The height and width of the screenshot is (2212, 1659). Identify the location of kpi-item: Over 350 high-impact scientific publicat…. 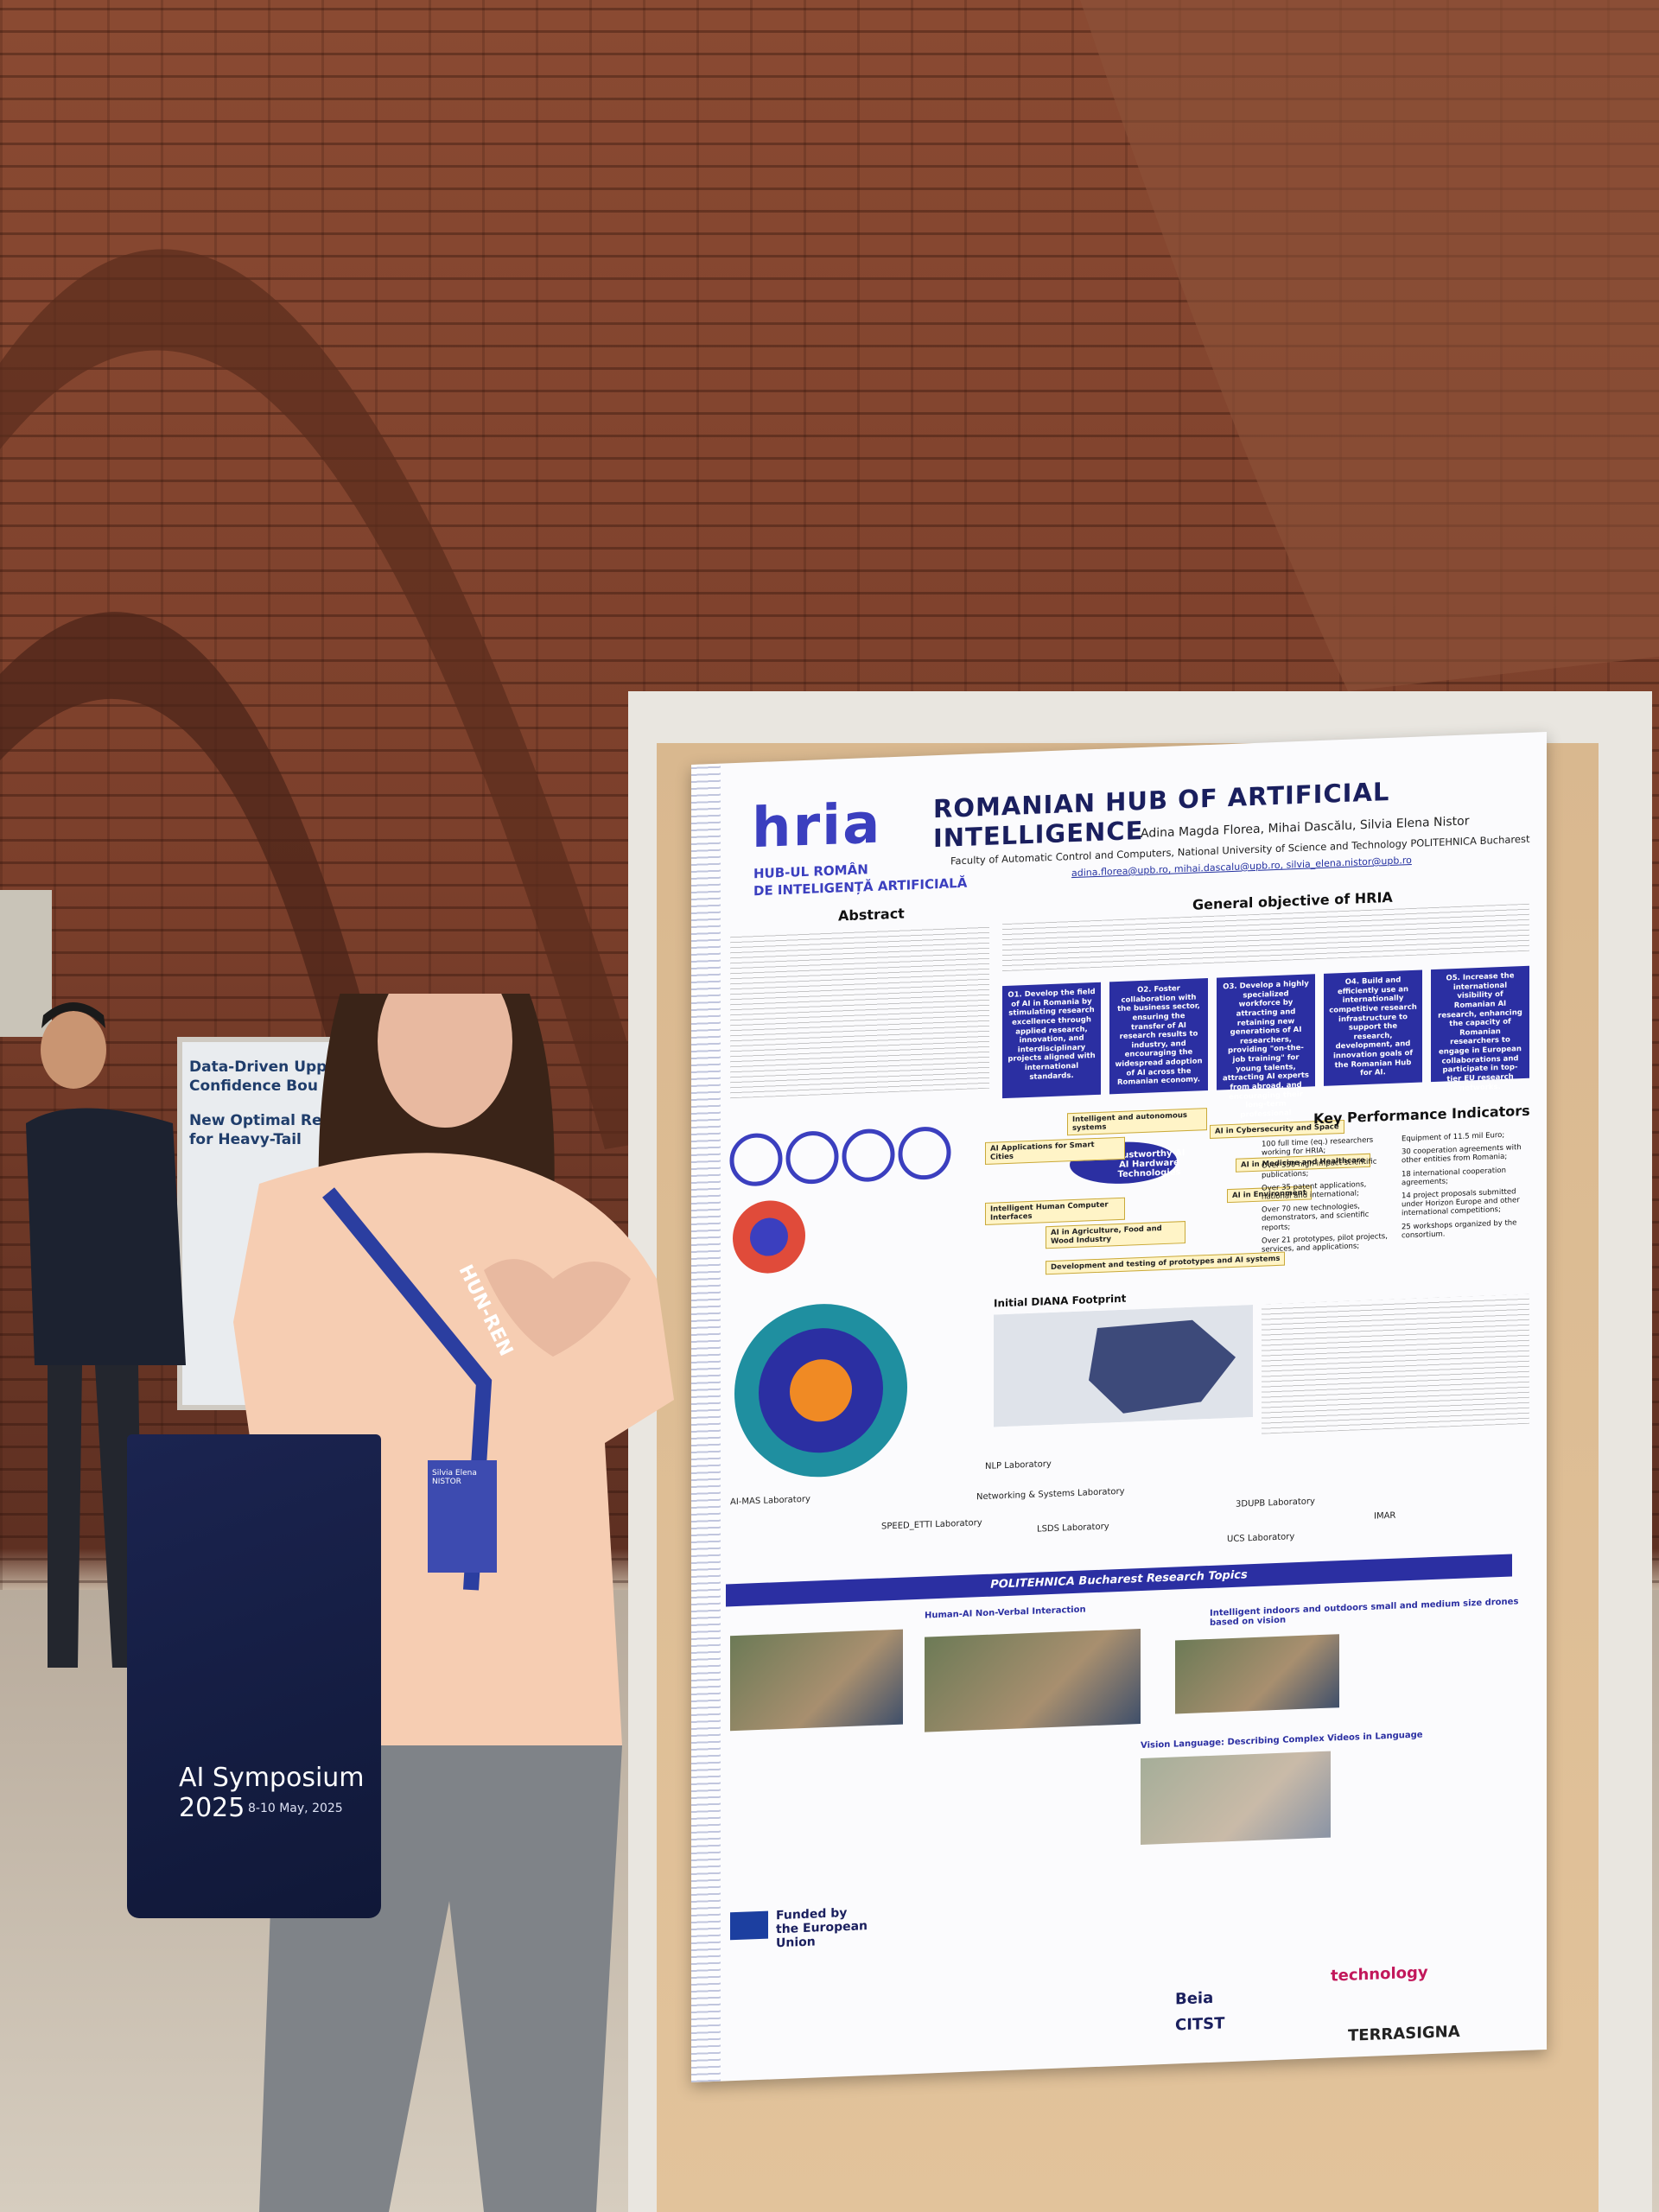
(1319, 1168).